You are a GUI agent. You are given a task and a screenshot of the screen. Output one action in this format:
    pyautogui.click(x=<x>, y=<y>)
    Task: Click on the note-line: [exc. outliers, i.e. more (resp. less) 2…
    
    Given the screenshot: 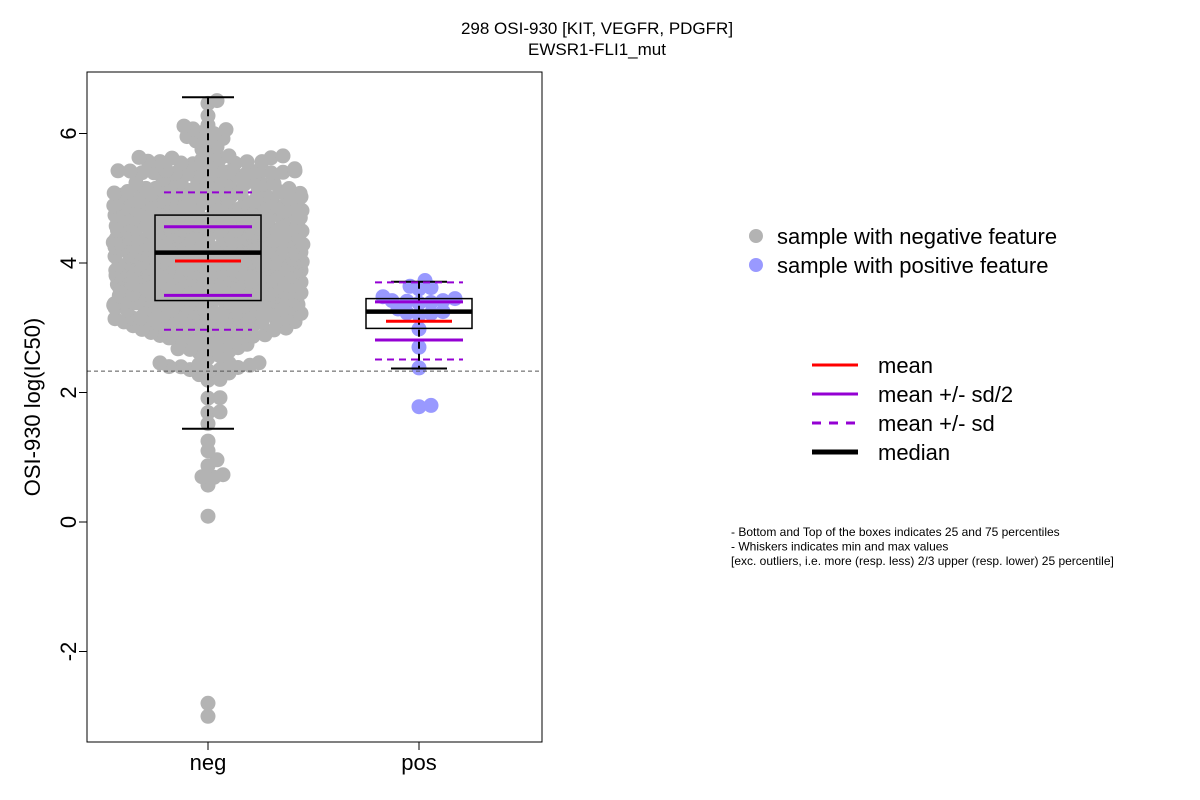 What is the action you would take?
    pyautogui.click(x=922, y=561)
    